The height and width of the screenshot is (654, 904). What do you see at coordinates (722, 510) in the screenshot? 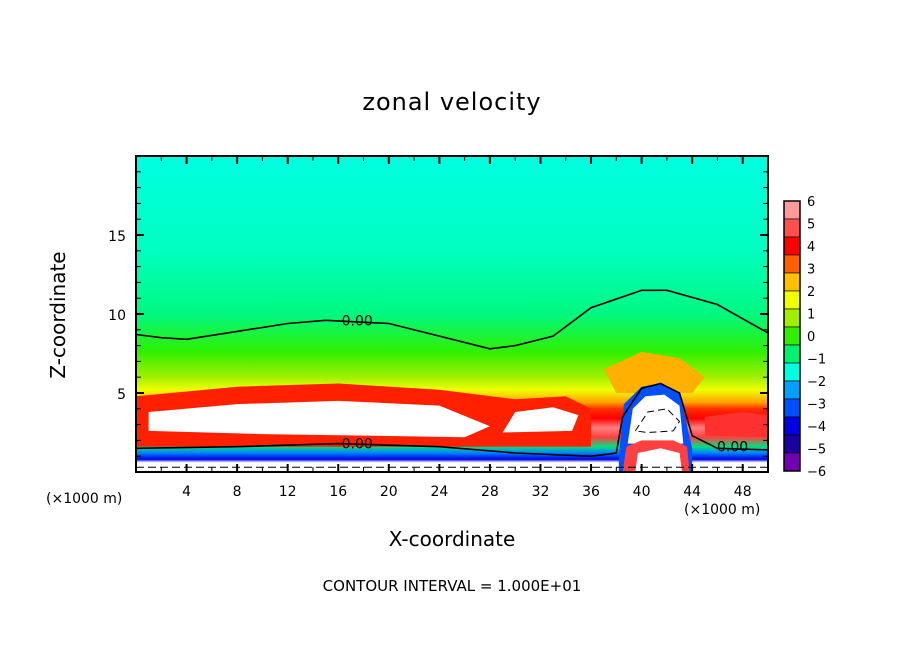
I see `x-unit-right: (×1000 m)` at bounding box center [722, 510].